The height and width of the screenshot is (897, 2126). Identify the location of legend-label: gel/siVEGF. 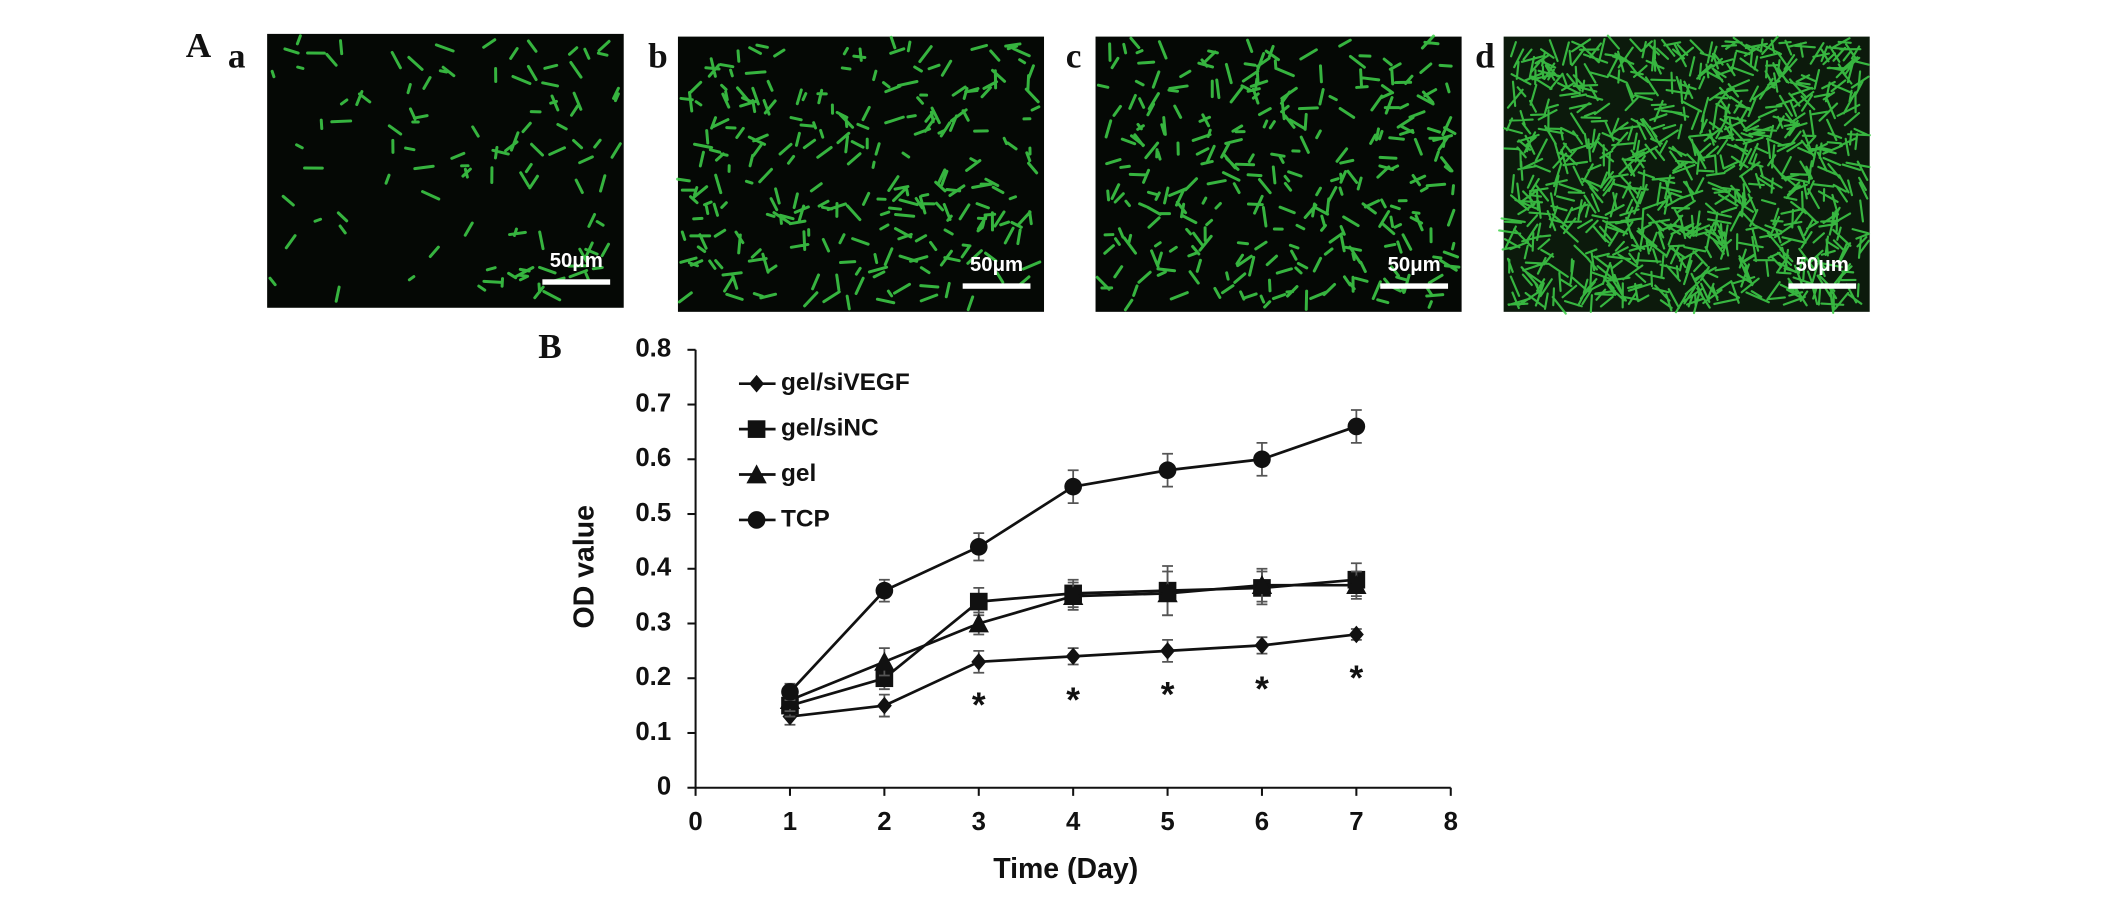
(845, 382).